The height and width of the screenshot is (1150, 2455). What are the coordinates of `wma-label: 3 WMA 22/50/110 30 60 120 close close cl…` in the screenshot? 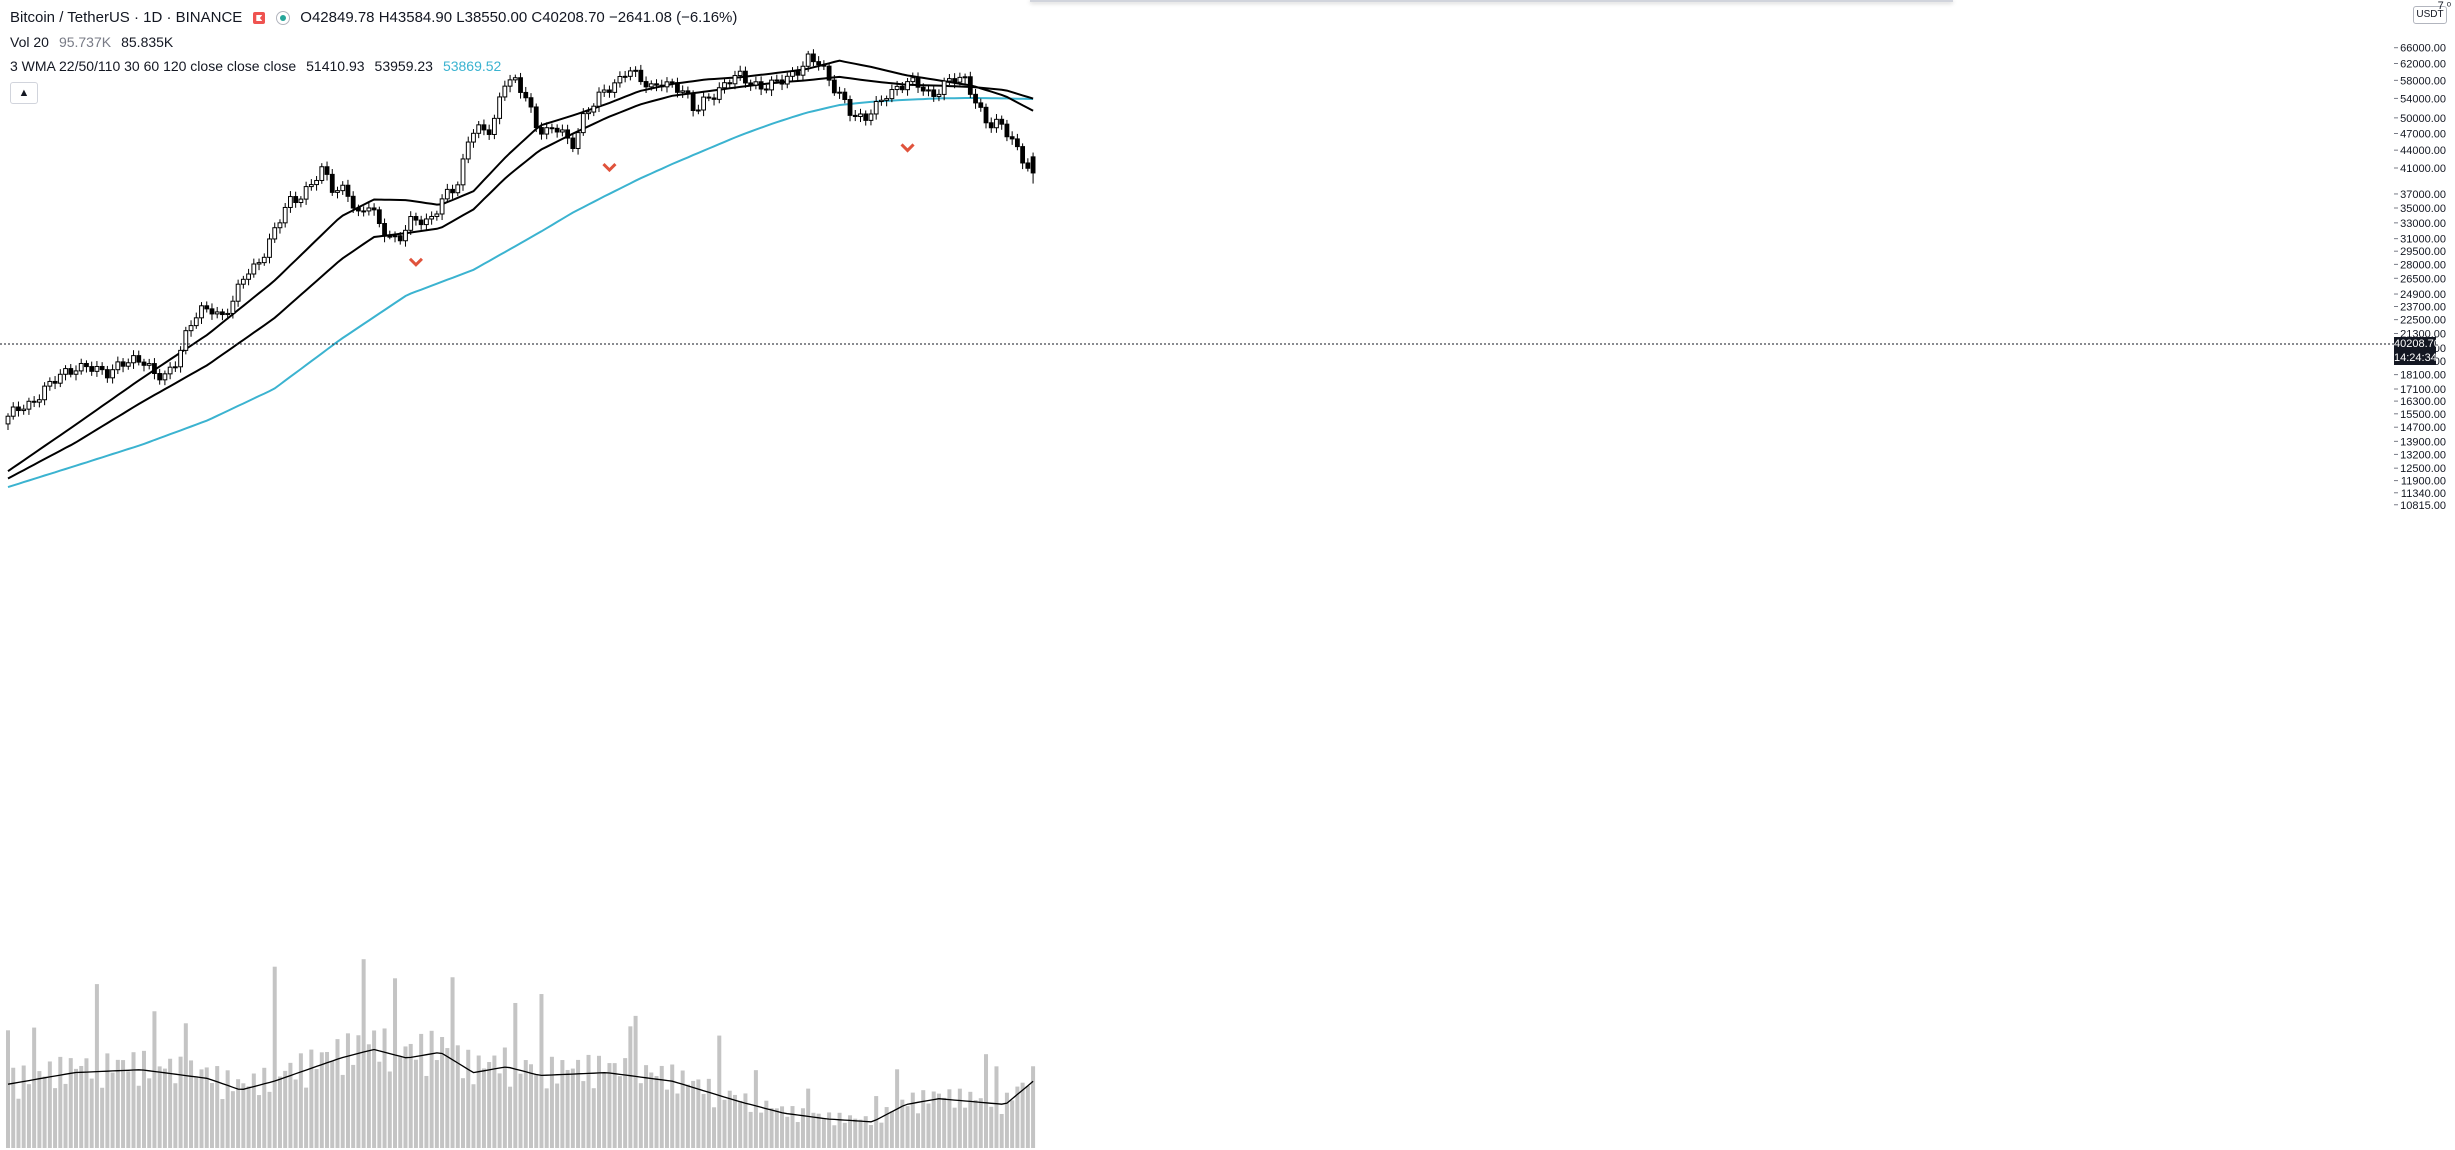 It's located at (153, 66).